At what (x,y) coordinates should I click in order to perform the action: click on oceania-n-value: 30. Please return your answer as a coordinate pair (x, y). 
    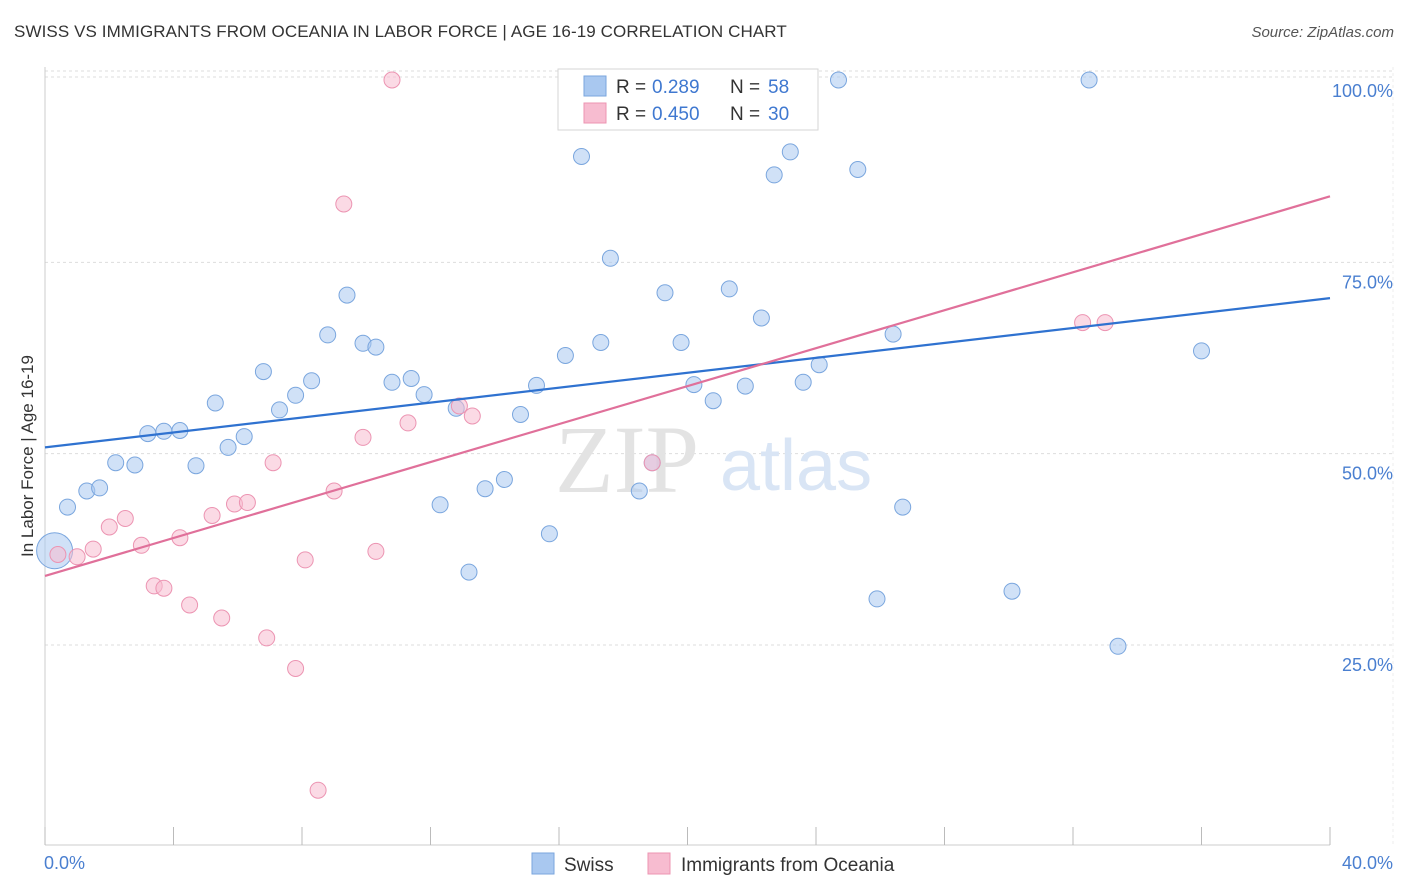
    Looking at the image, I should click on (778, 114).